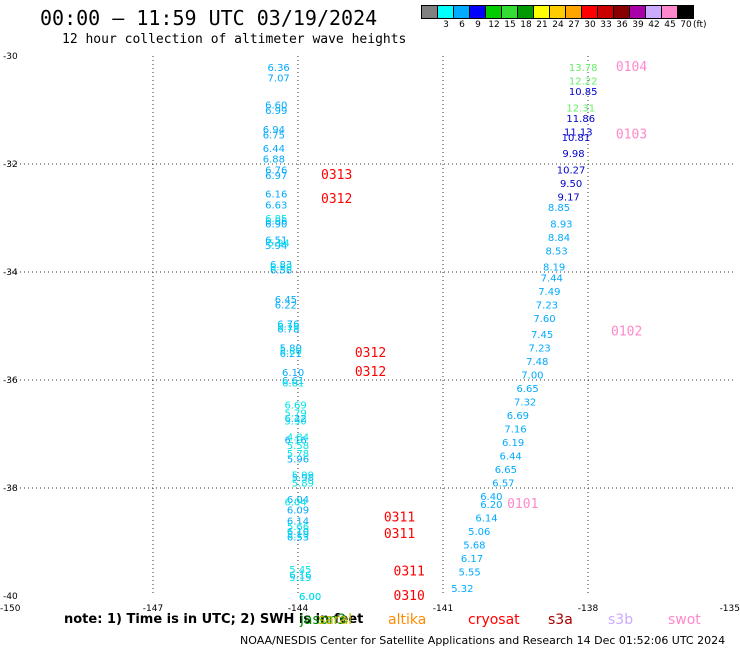 The image size is (740, 650). I want to click on wave-height-label: 5.10, so click(298, 535).